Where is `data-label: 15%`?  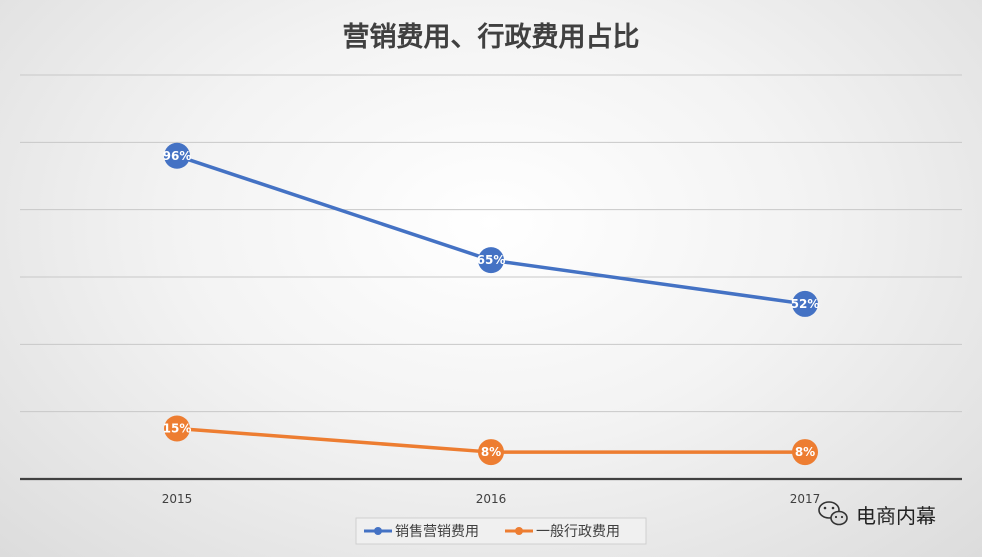
data-label: 15% is located at coordinates (177, 429).